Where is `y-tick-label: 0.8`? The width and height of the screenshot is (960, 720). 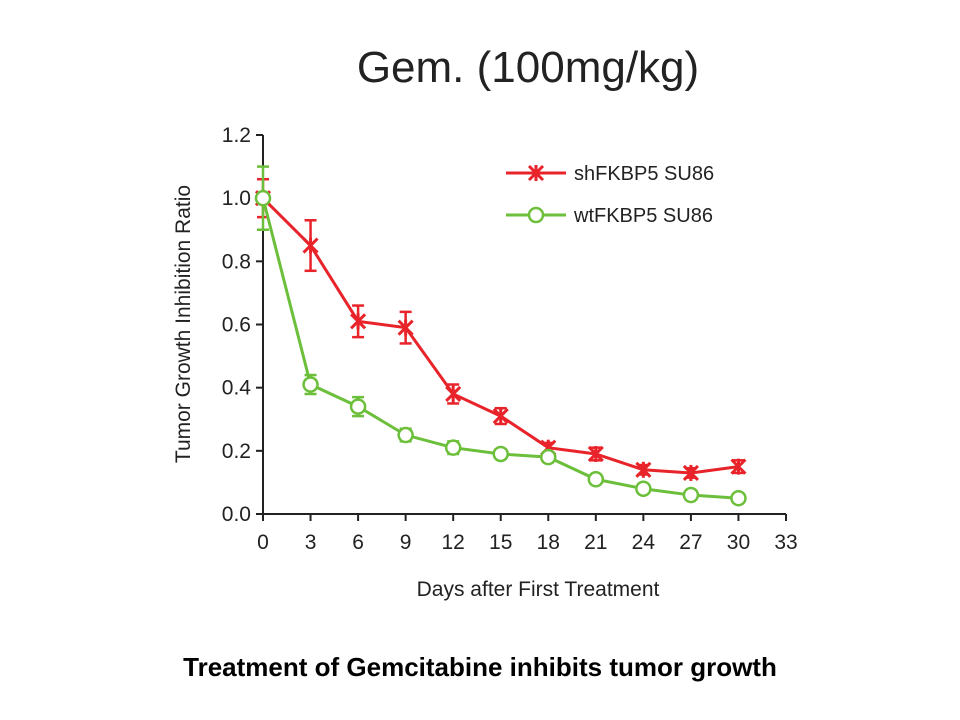 y-tick-label: 0.8 is located at coordinates (236, 261).